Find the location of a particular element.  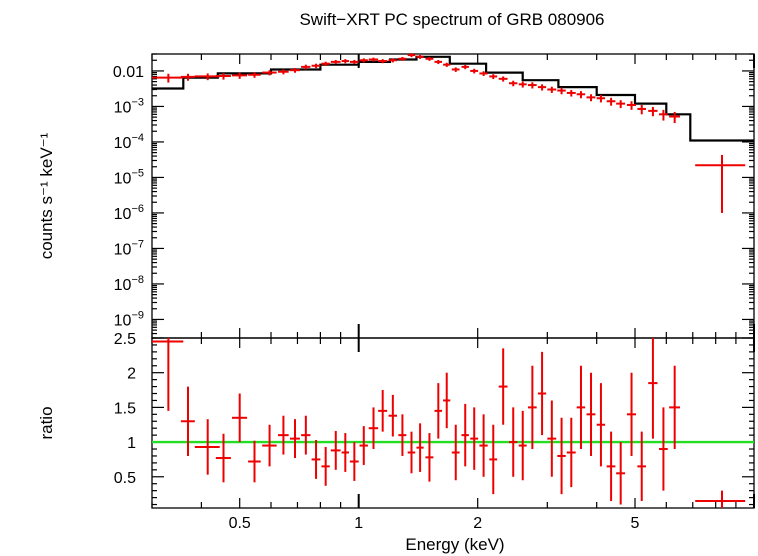

x-tick-label: 0.5 is located at coordinates (240, 523).